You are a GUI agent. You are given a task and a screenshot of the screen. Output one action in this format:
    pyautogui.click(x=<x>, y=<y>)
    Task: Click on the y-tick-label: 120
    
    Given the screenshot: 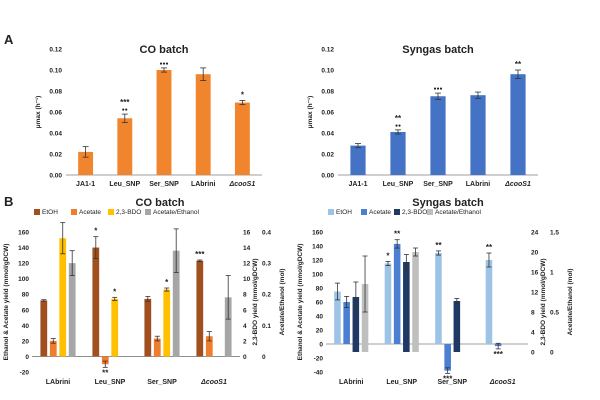 What is the action you would take?
    pyautogui.click(x=23, y=264)
    